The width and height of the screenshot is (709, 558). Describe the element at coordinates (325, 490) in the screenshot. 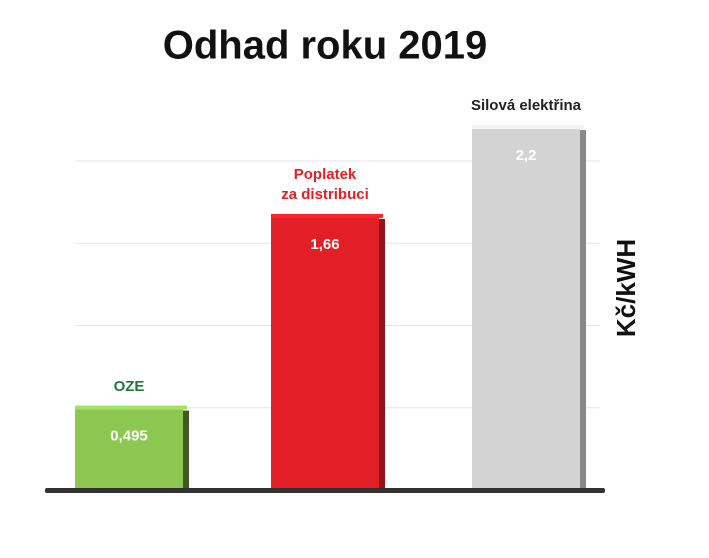

I see `baseline` at that location.